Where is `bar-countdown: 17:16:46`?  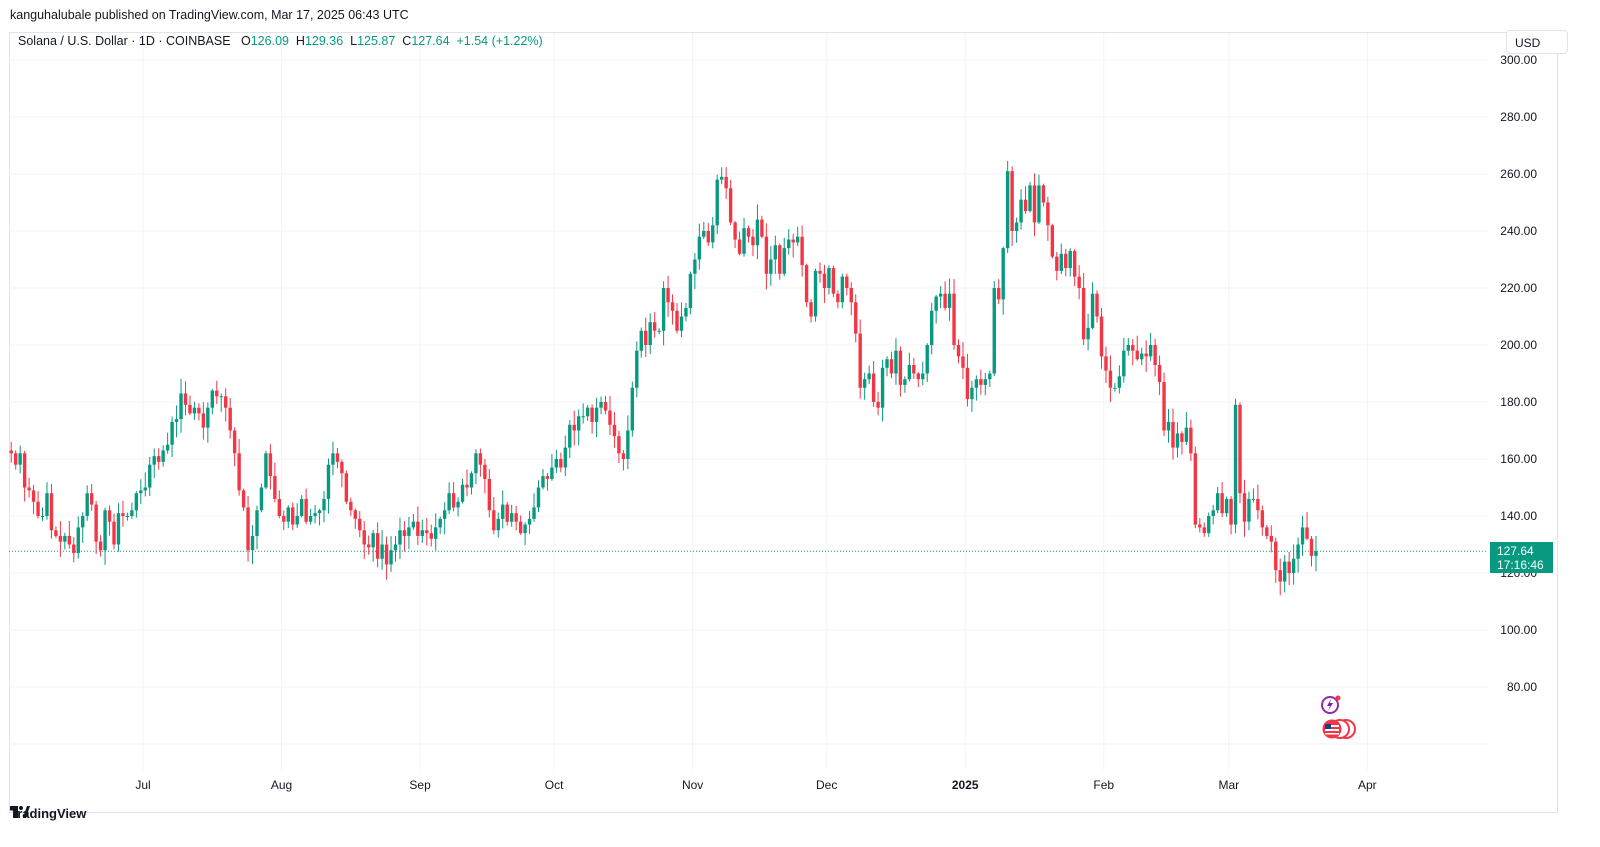
bar-countdown: 17:16:46 is located at coordinates (1520, 565).